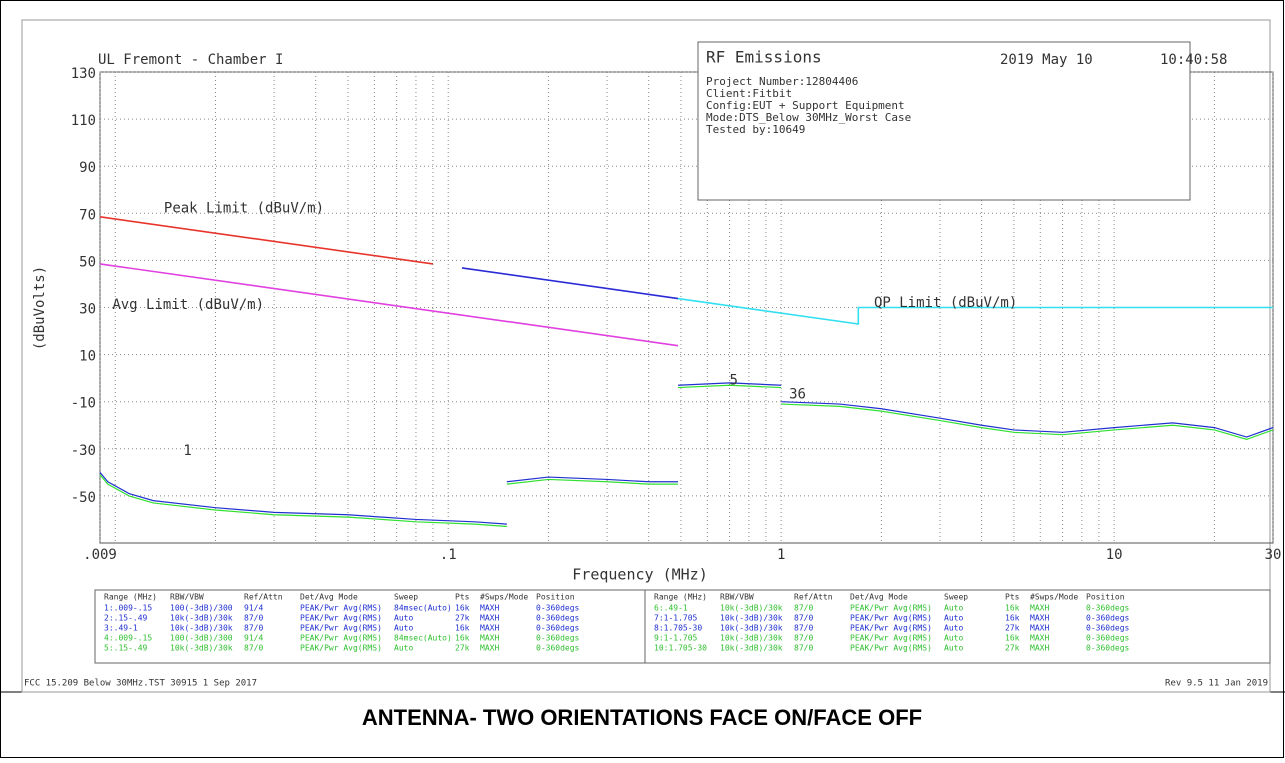  Describe the element at coordinates (128, 638) in the screenshot. I see `table-cell: 4:.009-.15` at that location.